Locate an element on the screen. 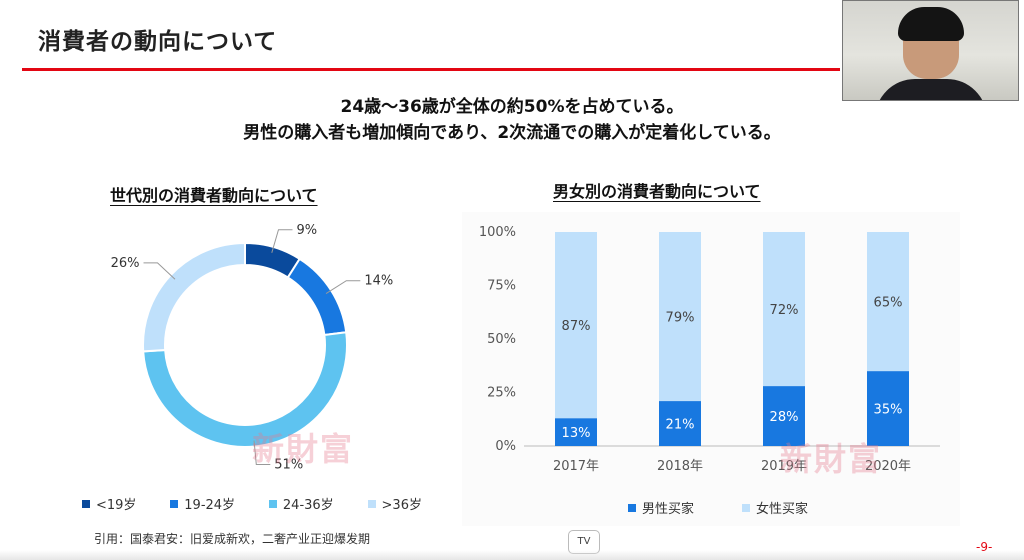  bar-value-label: 72% is located at coordinates (784, 310).